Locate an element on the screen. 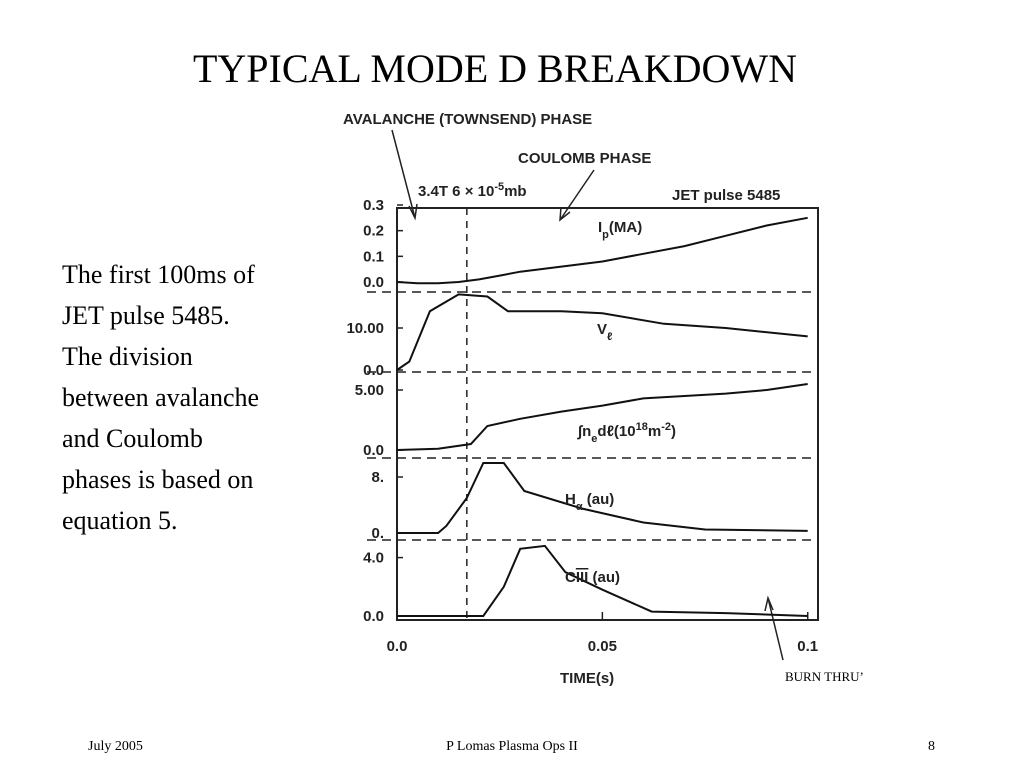 This screenshot has width=1024, height=768. label-part: V is located at coordinates (602, 329).